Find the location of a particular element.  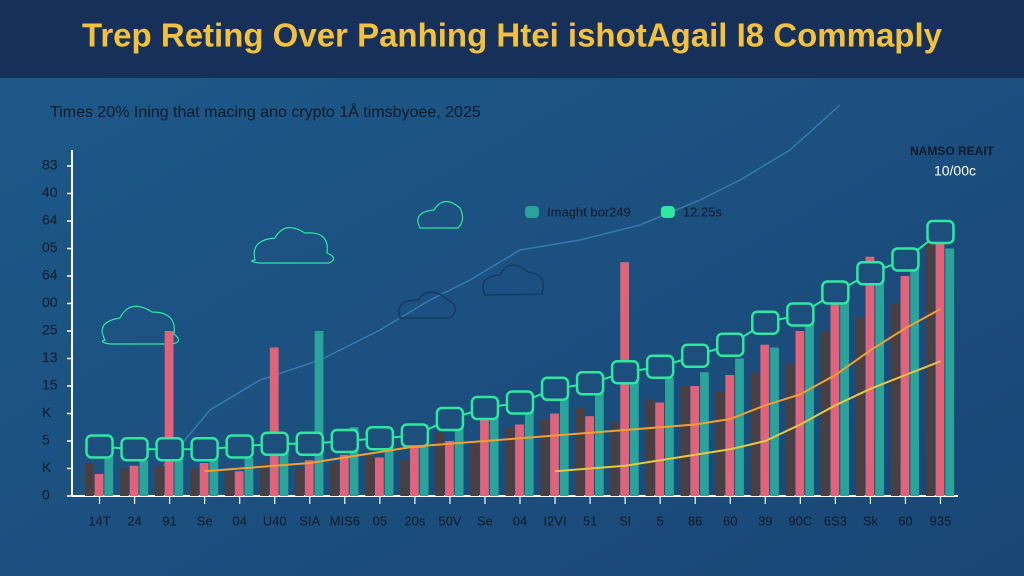

x-tick-label: 04 is located at coordinates (239, 520).